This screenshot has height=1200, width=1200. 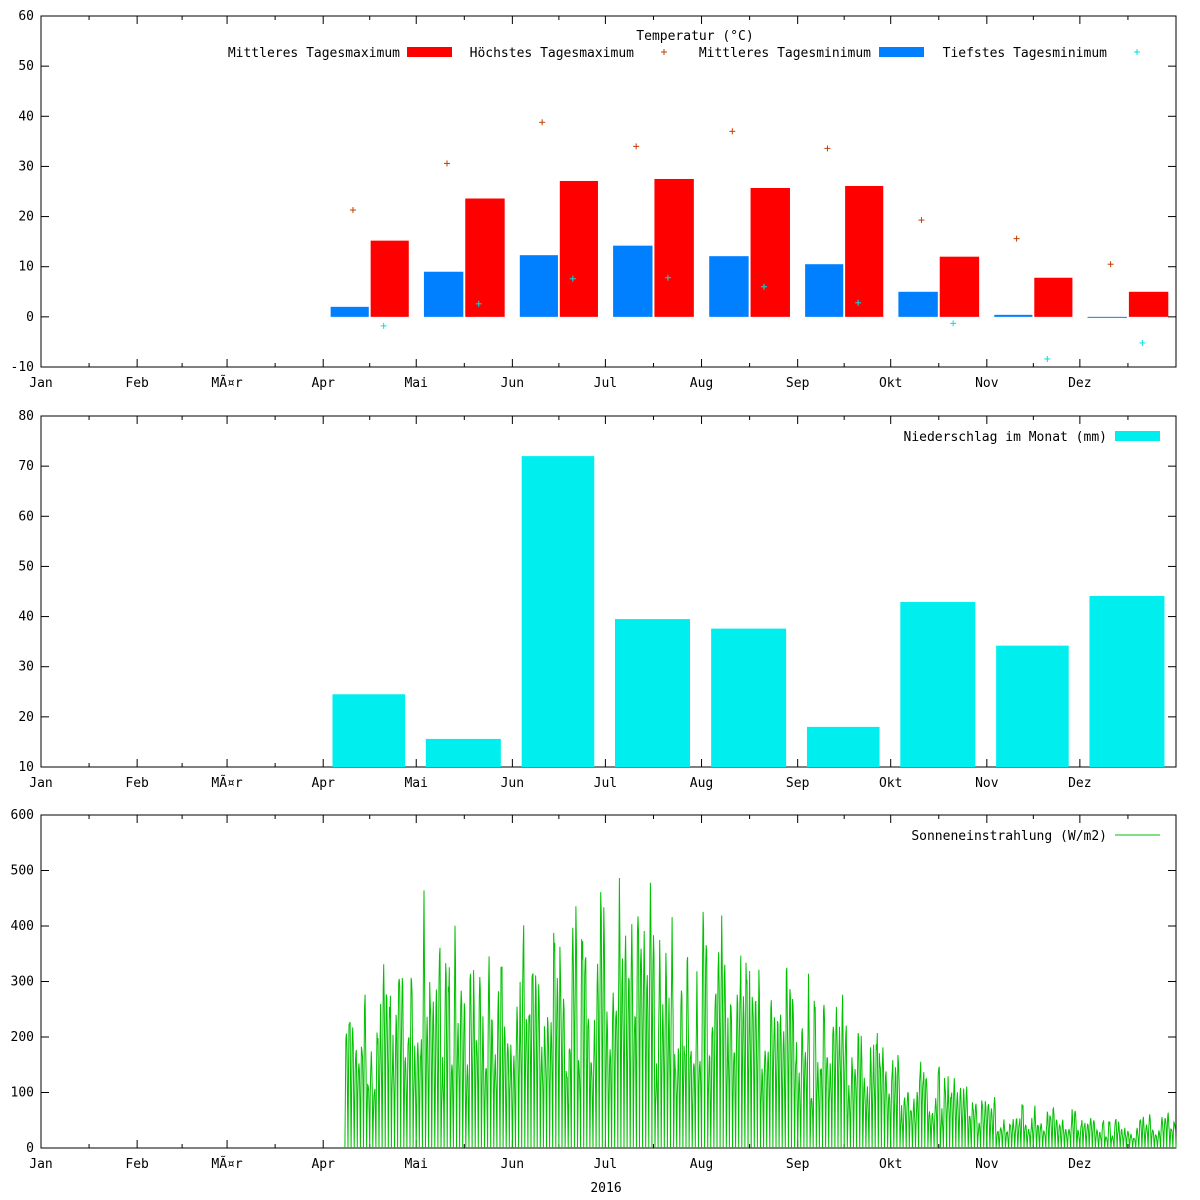 I want to click on ytick-label: -10, so click(x=22, y=367).